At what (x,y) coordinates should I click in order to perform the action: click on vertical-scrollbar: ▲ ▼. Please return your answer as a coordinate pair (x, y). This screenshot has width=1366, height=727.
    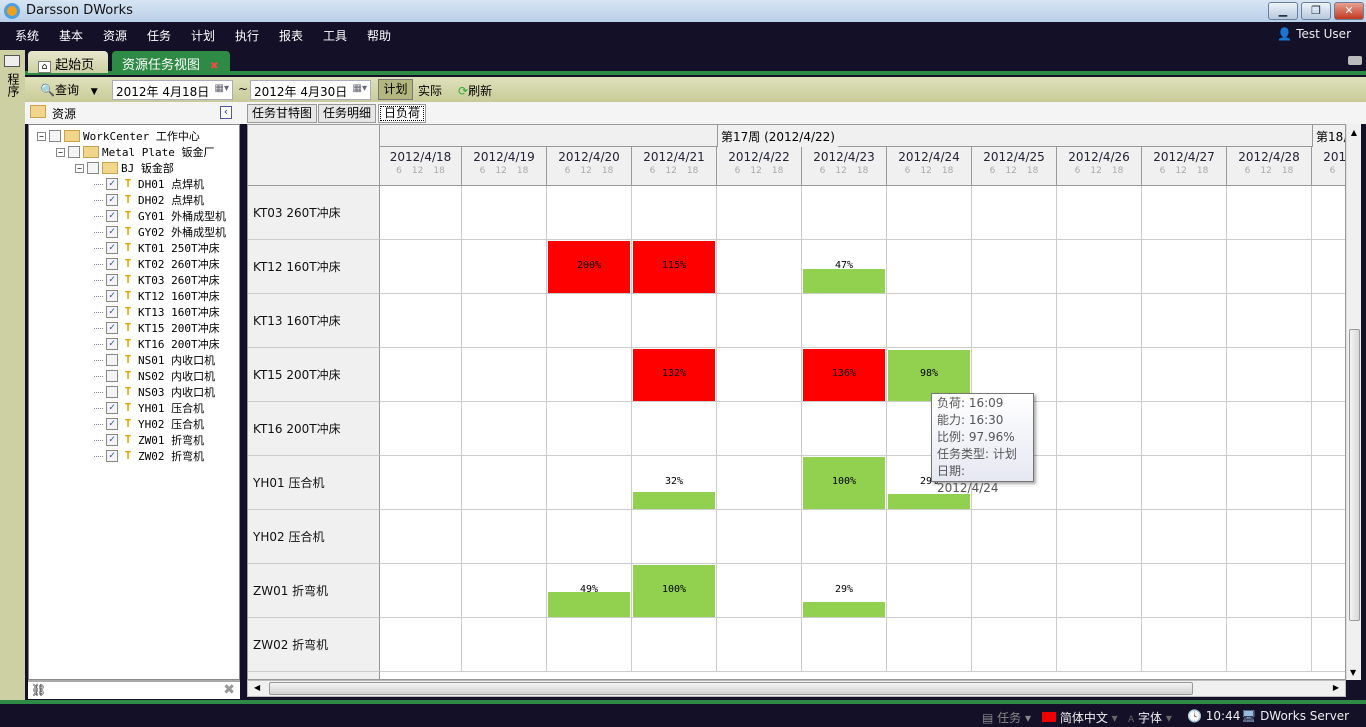
    Looking at the image, I should click on (1353, 402).